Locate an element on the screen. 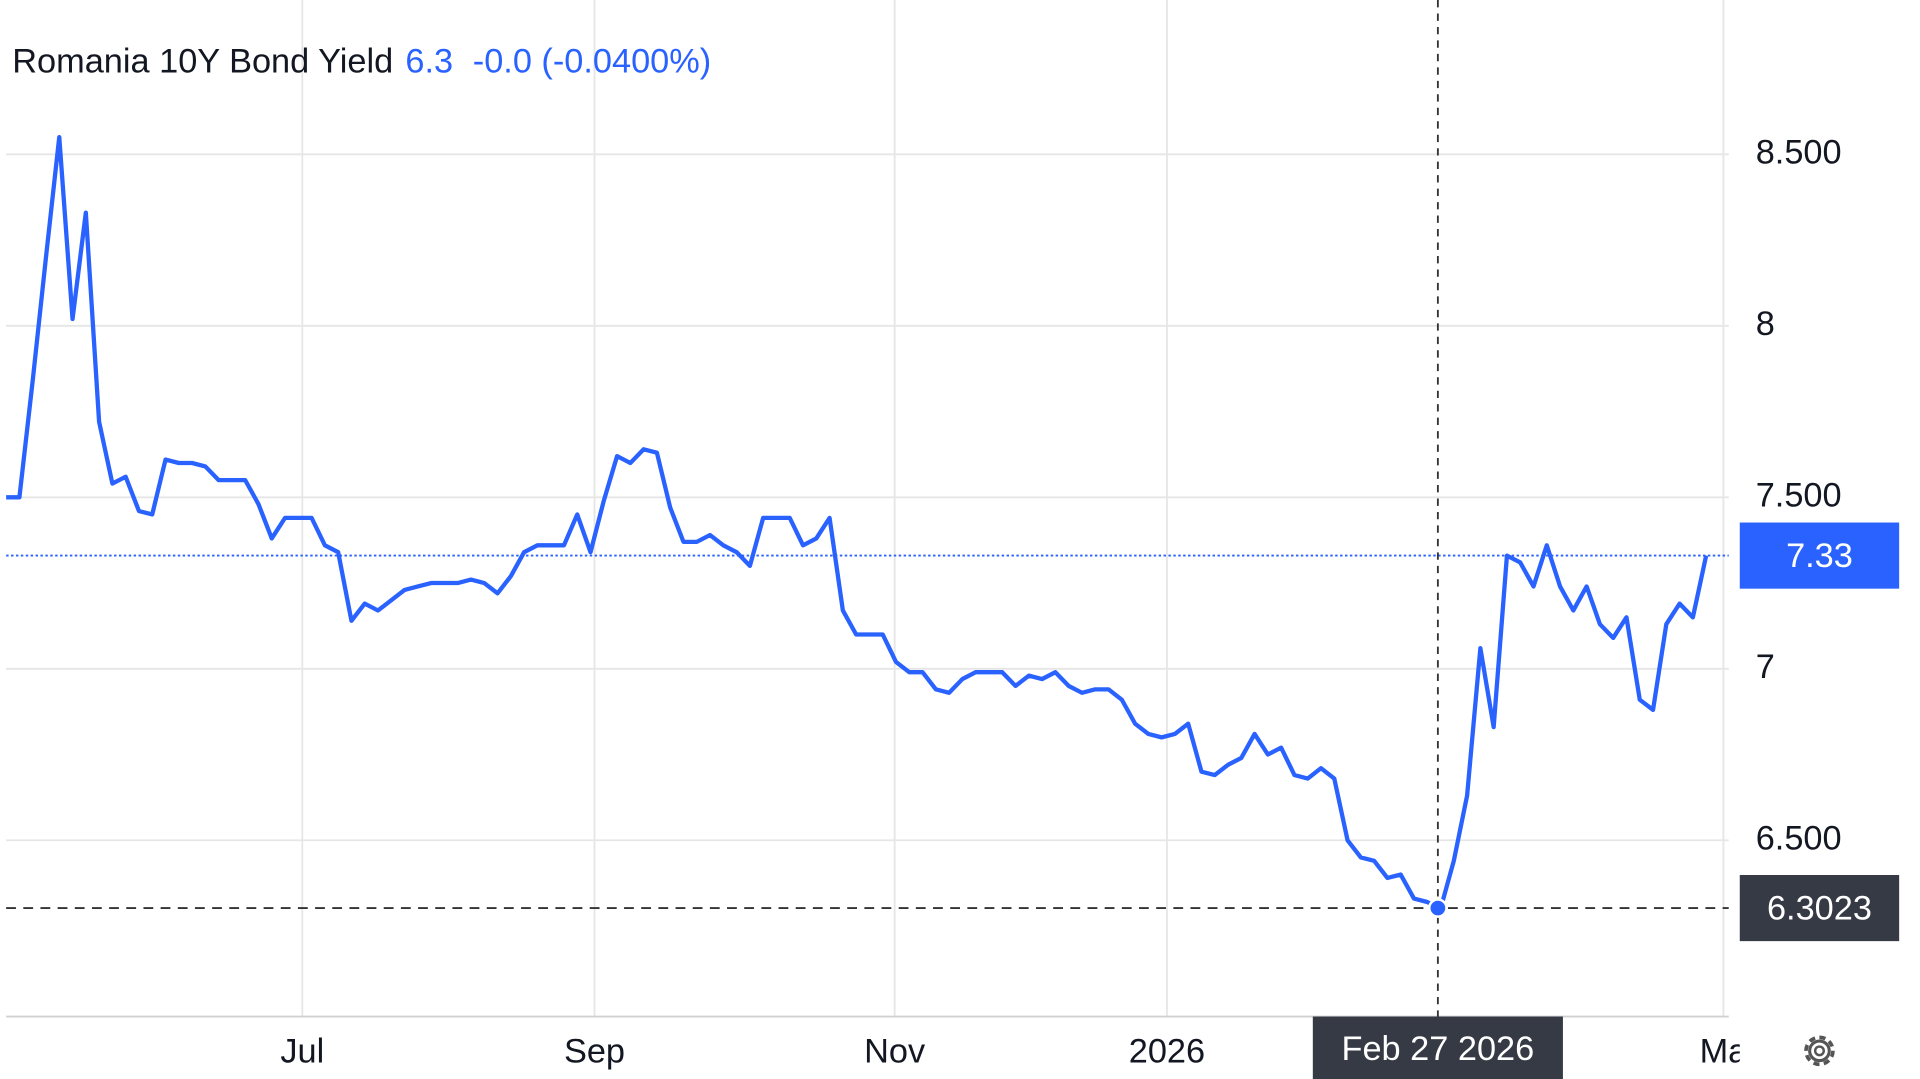 This screenshot has height=1079, width=1920. series-name: Romania 10Y Bond Yield is located at coordinates (202, 62).